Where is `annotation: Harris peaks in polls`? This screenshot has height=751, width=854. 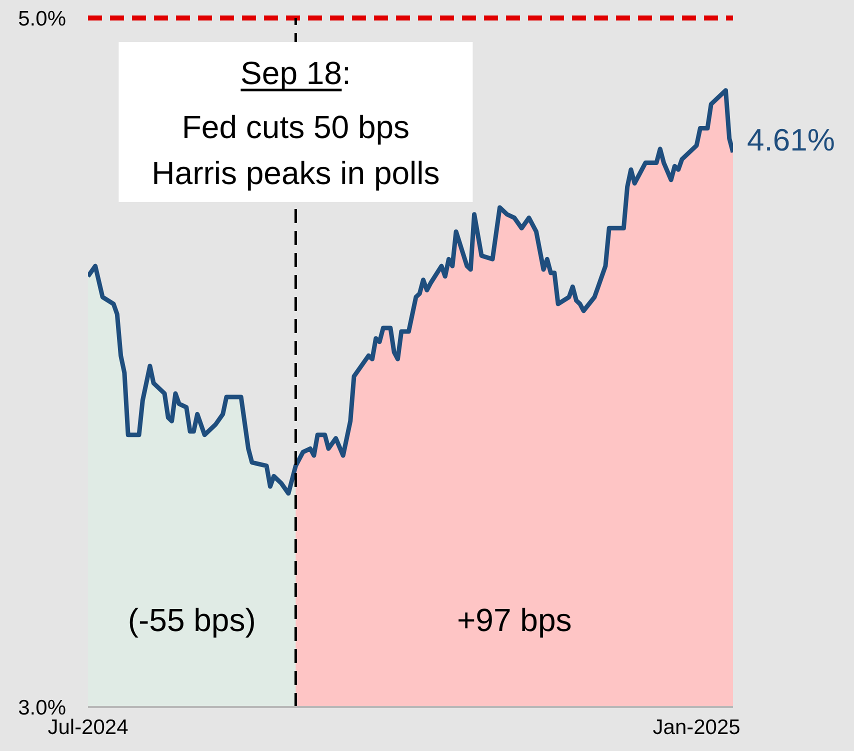 annotation: Harris peaks in polls is located at coordinates (296, 173).